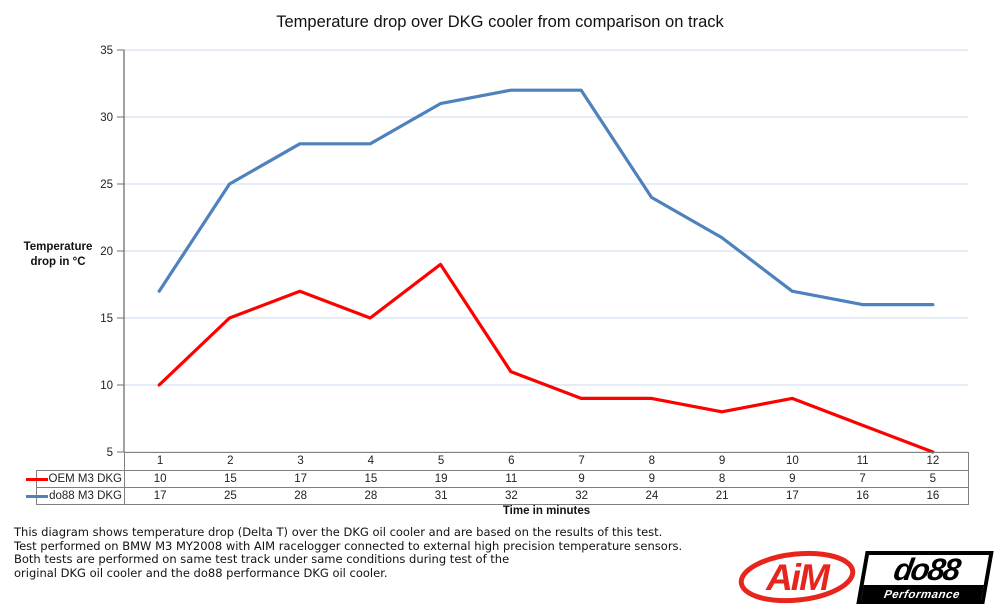  What do you see at coordinates (546, 461) in the screenshot?
I see `category-row: 1 2 3 4 5 6 7 8 9 10 11 12` at bounding box center [546, 461].